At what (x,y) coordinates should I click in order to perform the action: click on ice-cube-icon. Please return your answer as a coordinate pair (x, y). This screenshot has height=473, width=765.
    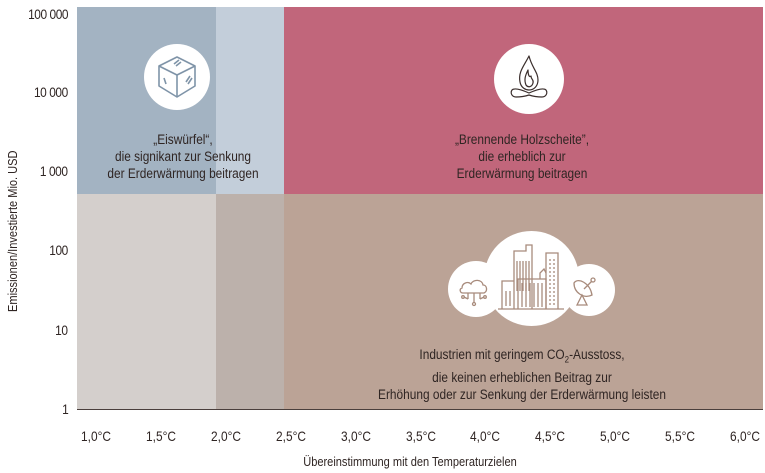
    Looking at the image, I should click on (177, 77).